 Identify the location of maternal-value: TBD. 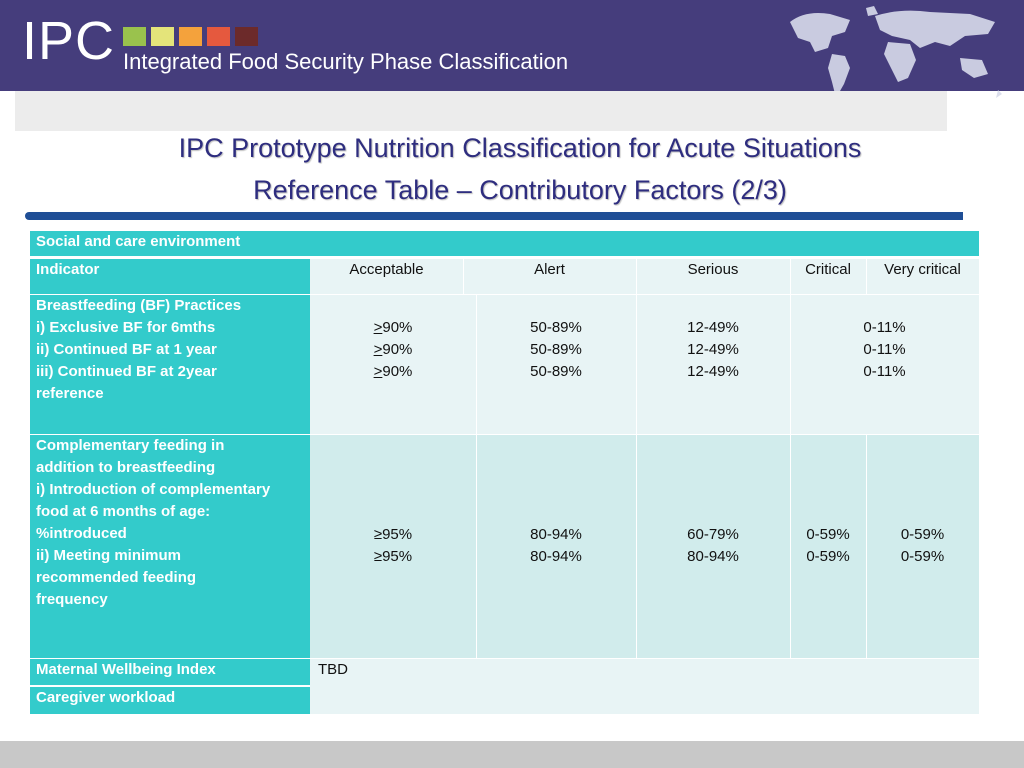
(644, 686).